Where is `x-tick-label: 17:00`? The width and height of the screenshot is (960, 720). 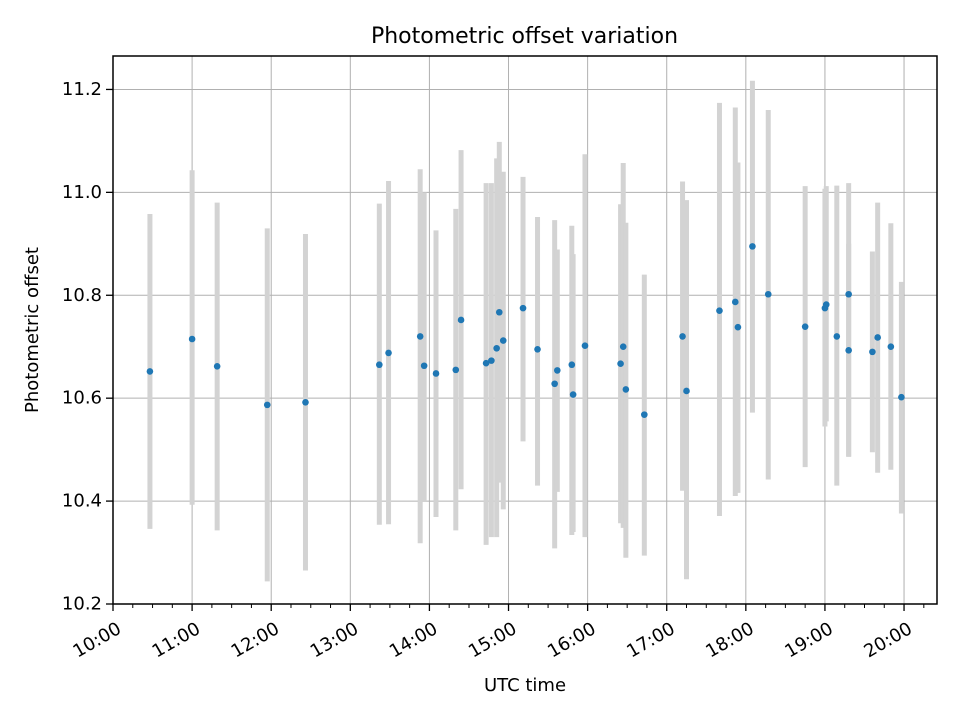 x-tick-label: 17:00 is located at coordinates (650, 640).